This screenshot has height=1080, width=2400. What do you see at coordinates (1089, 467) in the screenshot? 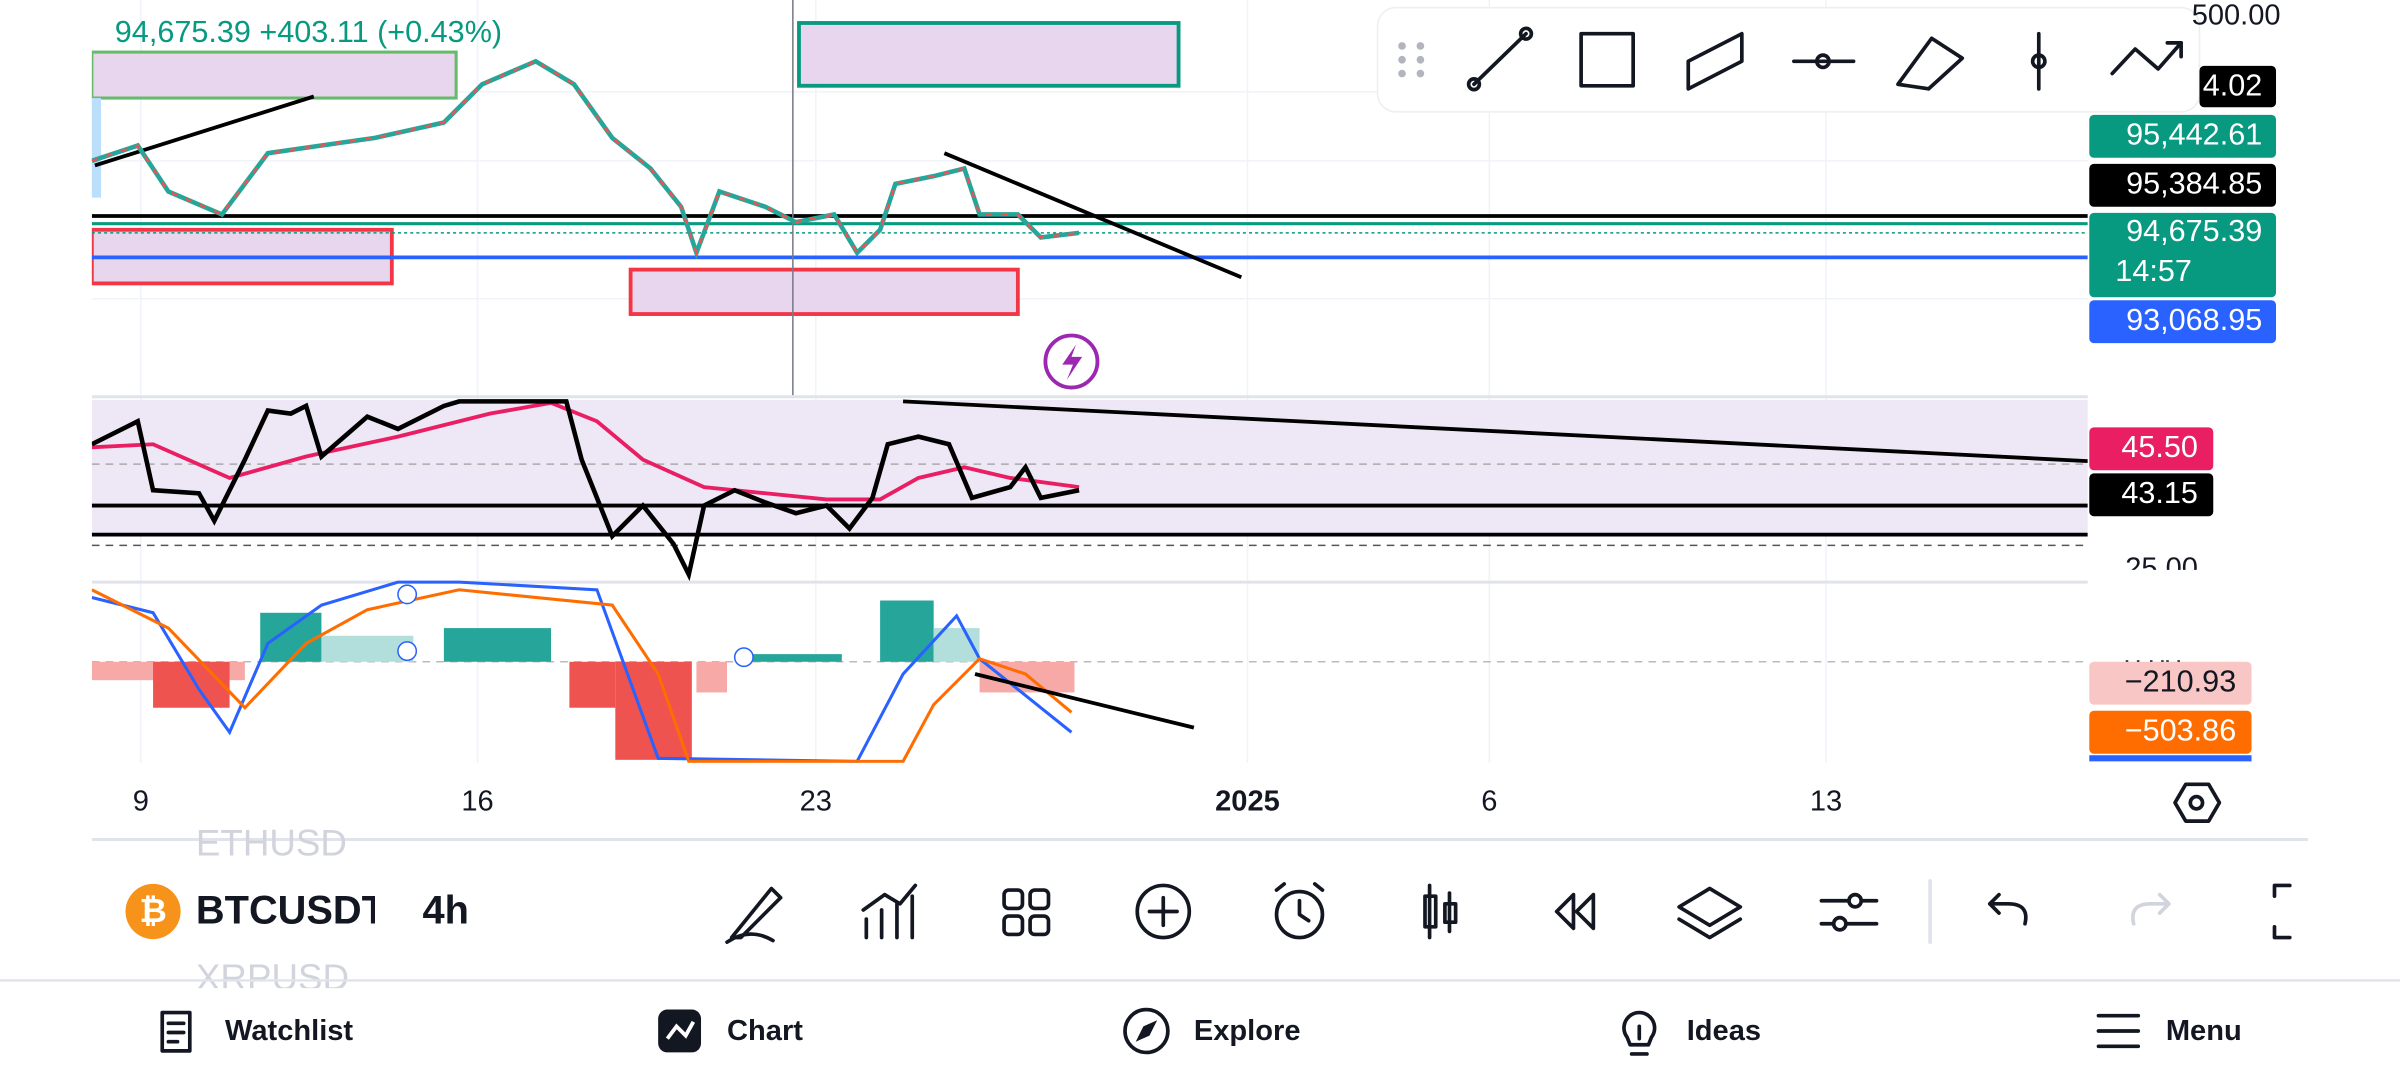
I see `rsi-band` at bounding box center [1089, 467].